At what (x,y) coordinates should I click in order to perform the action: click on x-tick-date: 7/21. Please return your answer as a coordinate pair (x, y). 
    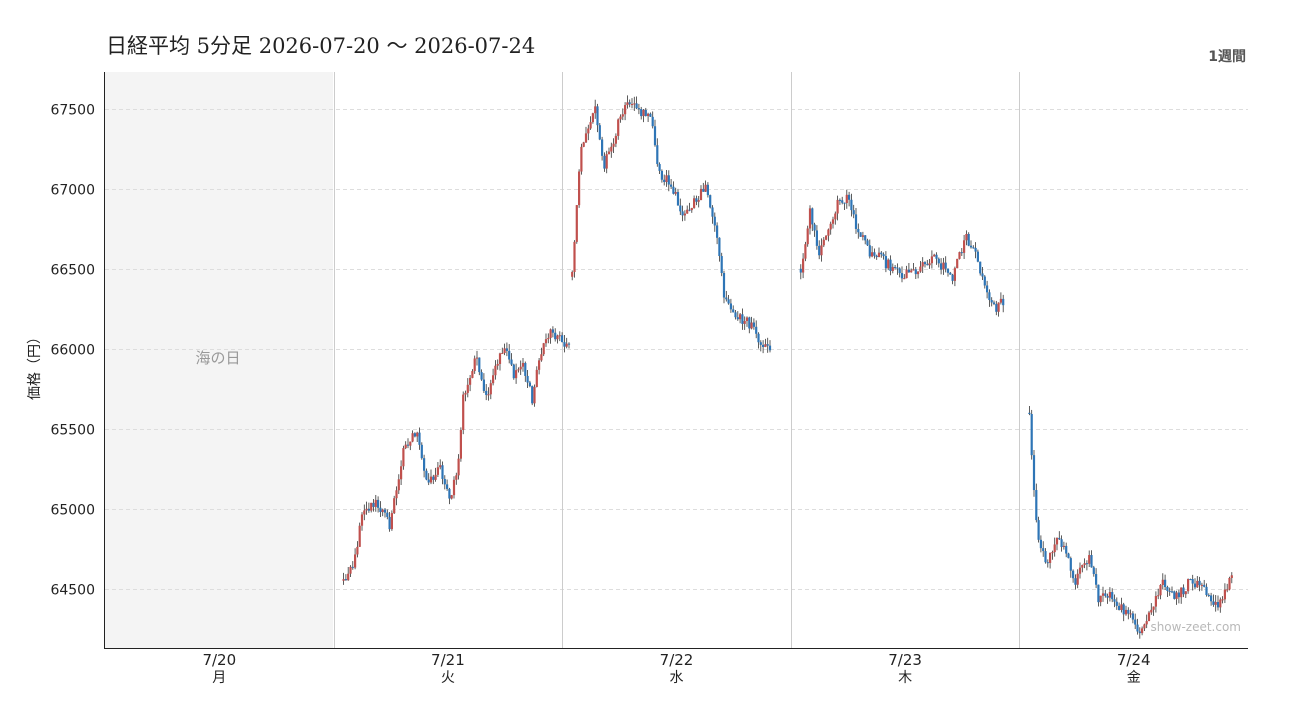
    Looking at the image, I should click on (448, 660).